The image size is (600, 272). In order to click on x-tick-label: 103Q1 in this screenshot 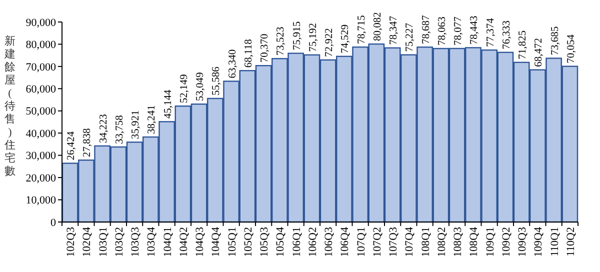, I will do `click(103, 242)`.